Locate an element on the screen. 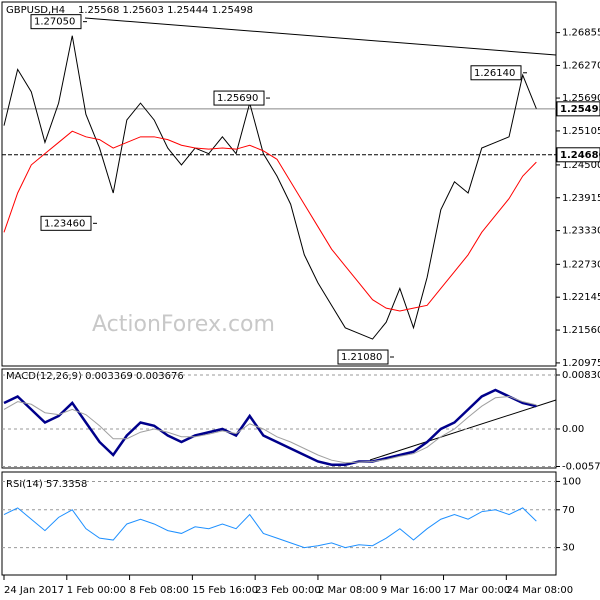 This screenshot has height=600, width=600. y-tick-label: 1.21560 is located at coordinates (581, 330).